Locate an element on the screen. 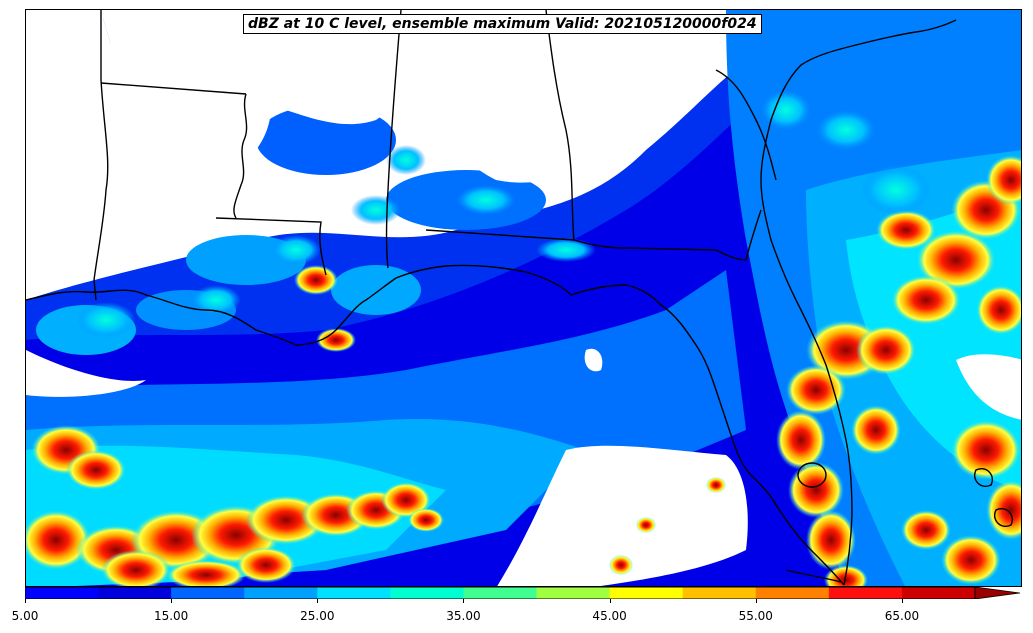 This screenshot has width=1033, height=633. colorbar is located at coordinates (523, 593).